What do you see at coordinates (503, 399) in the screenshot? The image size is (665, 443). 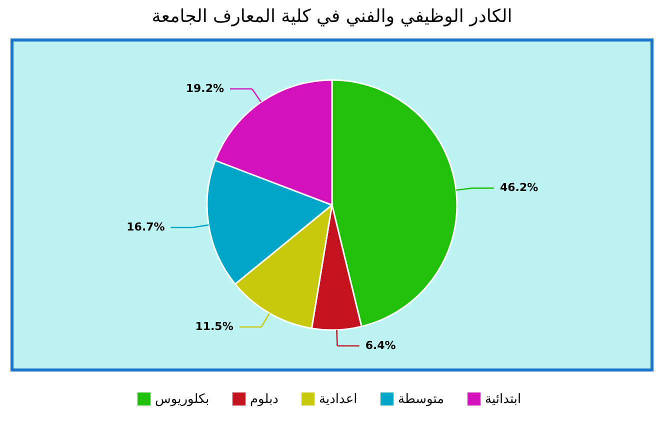 I see `legend-label: ابتدائية` at bounding box center [503, 399].